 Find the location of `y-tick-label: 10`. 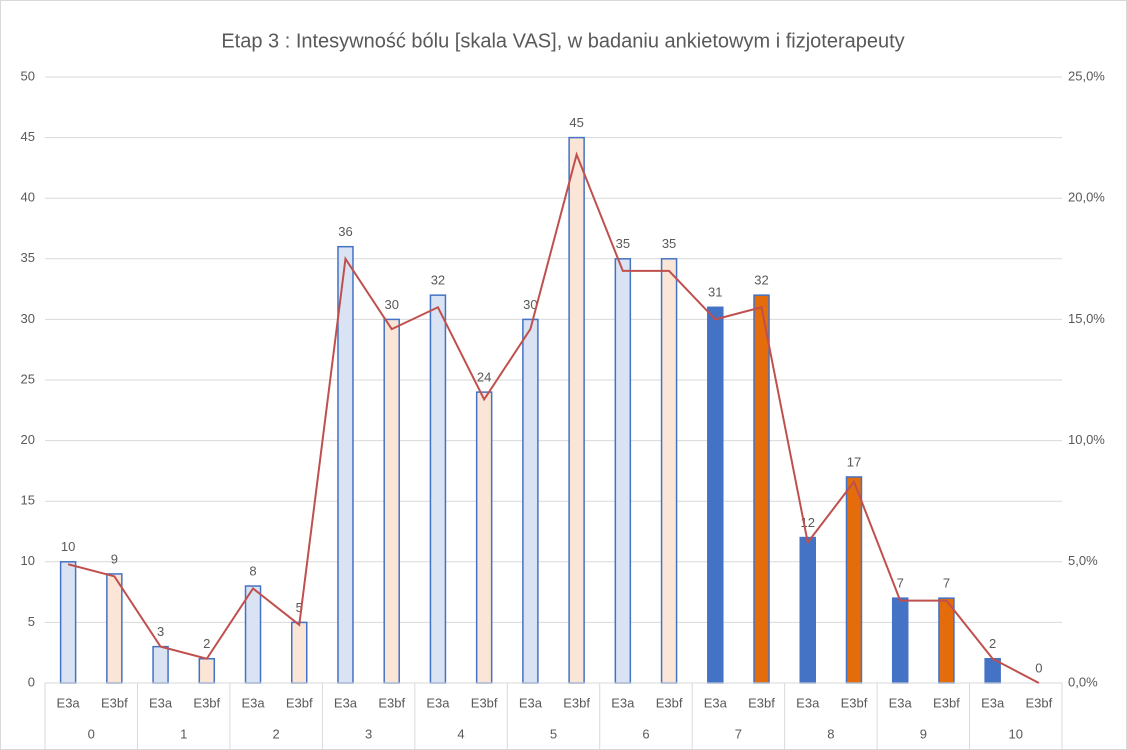

y-tick-label: 10 is located at coordinates (28, 560).